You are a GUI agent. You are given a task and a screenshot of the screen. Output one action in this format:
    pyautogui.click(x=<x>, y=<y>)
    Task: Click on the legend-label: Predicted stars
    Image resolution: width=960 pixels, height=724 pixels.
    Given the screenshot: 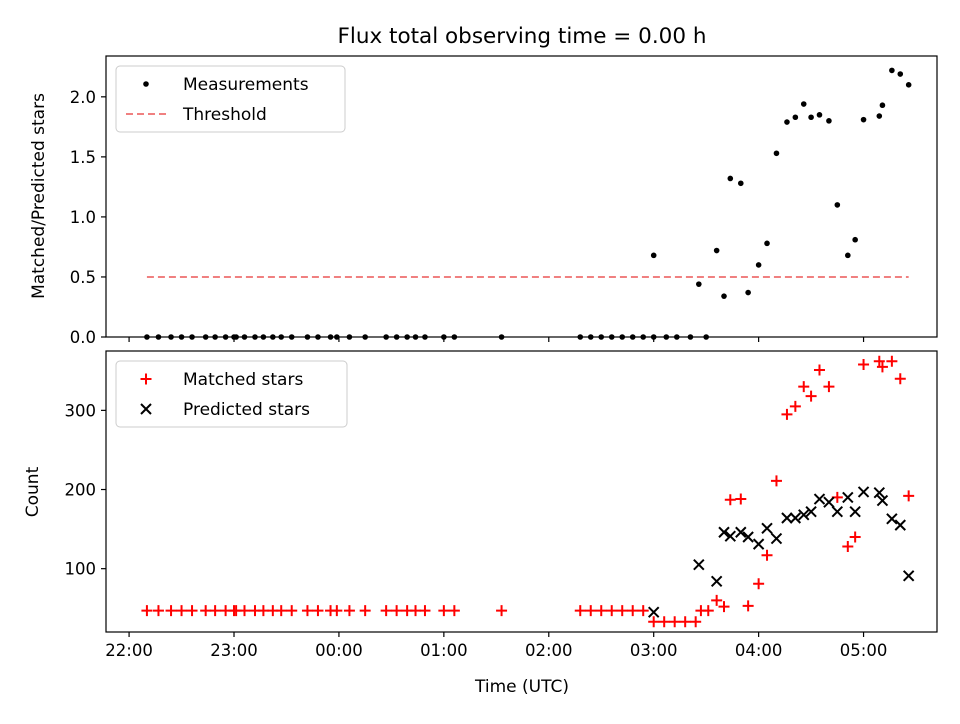 What is the action you would take?
    pyautogui.click(x=246, y=410)
    